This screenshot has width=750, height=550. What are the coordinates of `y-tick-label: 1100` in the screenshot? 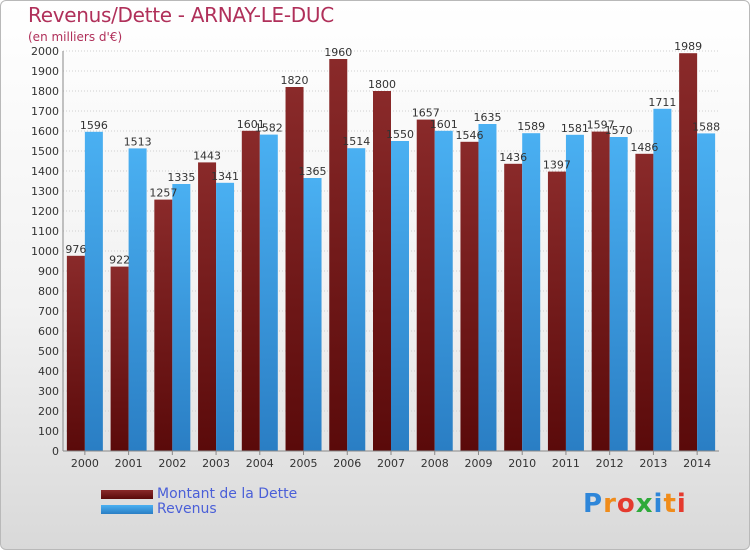 It's located at (45, 231).